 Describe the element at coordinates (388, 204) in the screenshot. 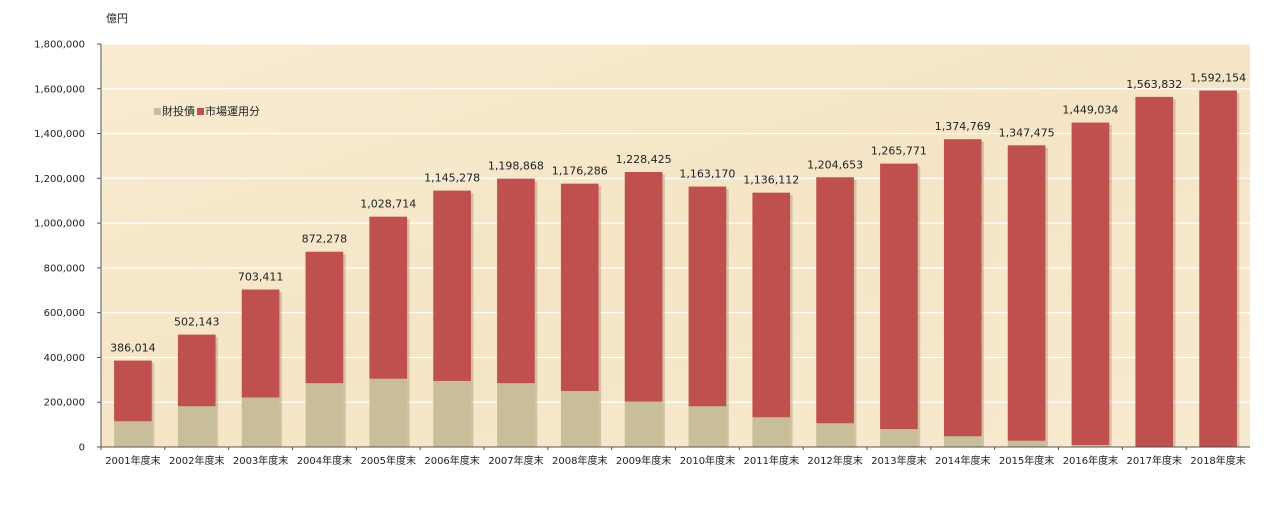

I see `data-label-total: 1,028,714` at that location.